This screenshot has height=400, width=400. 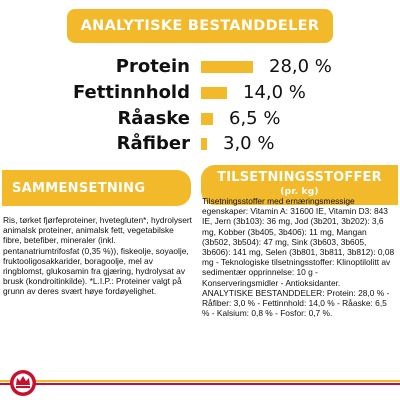 I want to click on analysis-row-ash: Råaske 6,5 %, so click(x=200, y=119).